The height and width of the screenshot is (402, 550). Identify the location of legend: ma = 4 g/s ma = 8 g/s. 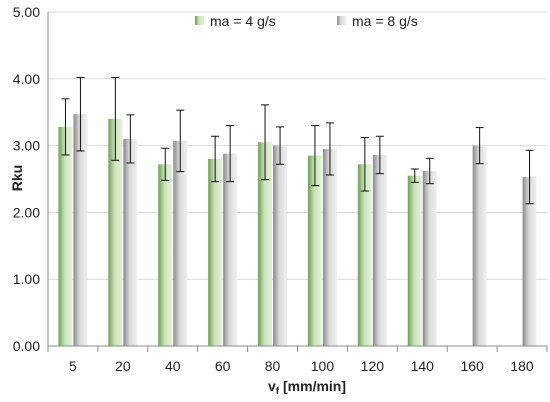
(306, 21).